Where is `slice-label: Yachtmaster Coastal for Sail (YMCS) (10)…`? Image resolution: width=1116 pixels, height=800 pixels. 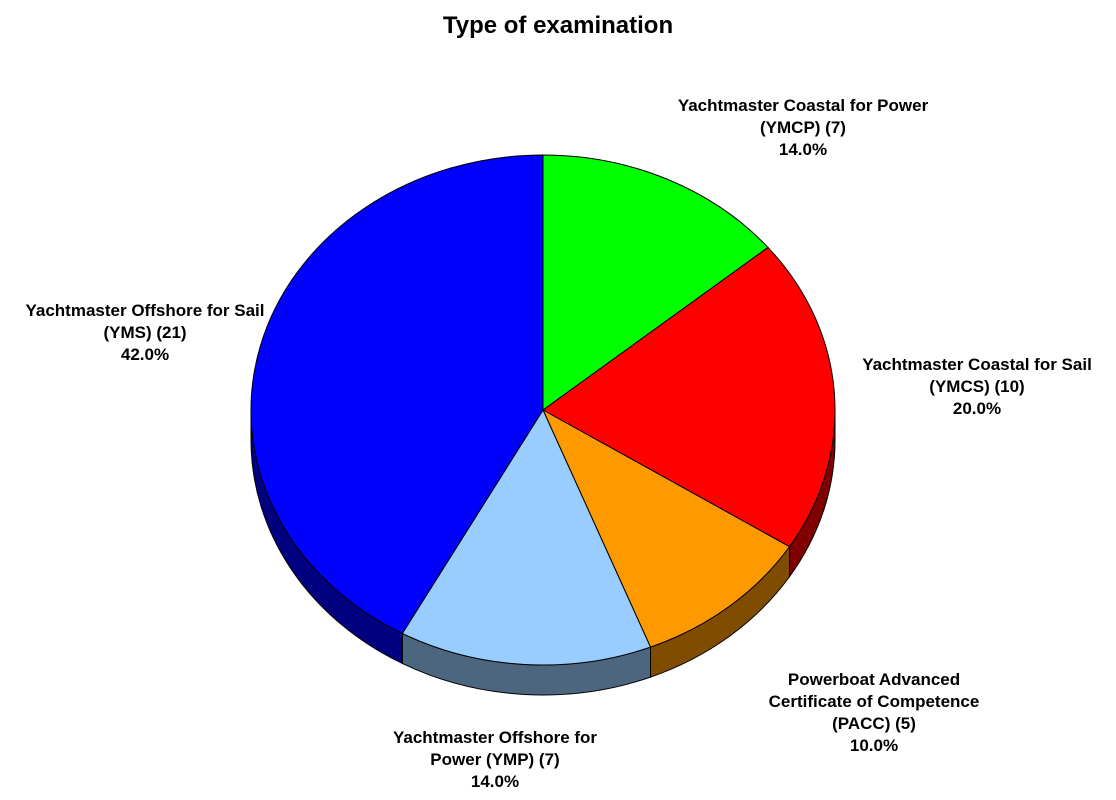
slice-label: Yachtmaster Coastal for Sail (YMCS) (10)… is located at coordinates (977, 387).